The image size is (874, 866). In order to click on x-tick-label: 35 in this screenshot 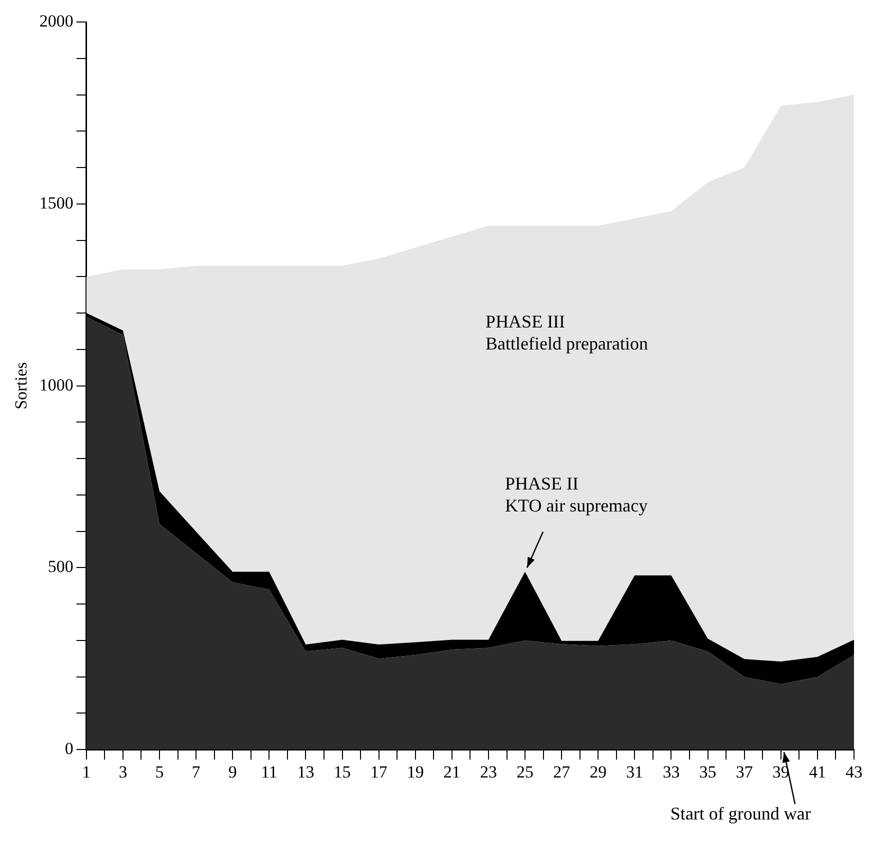, I will do `click(707, 772)`.